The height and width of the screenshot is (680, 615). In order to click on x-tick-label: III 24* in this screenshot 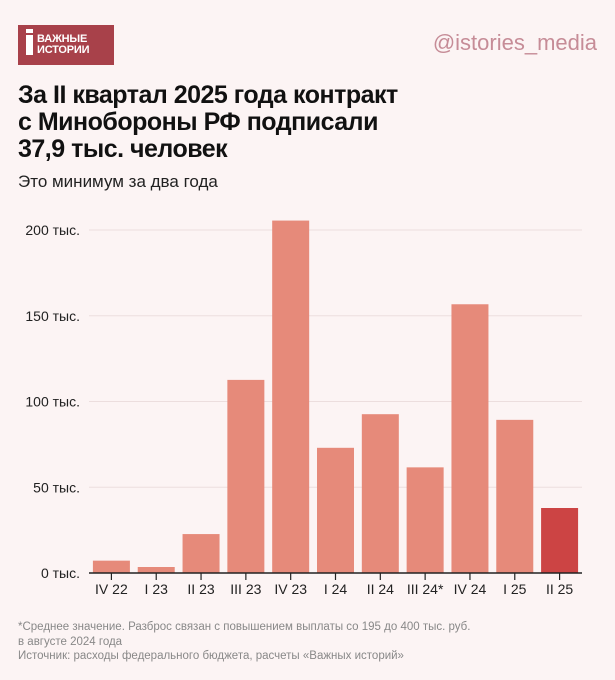, I will do `click(425, 589)`.